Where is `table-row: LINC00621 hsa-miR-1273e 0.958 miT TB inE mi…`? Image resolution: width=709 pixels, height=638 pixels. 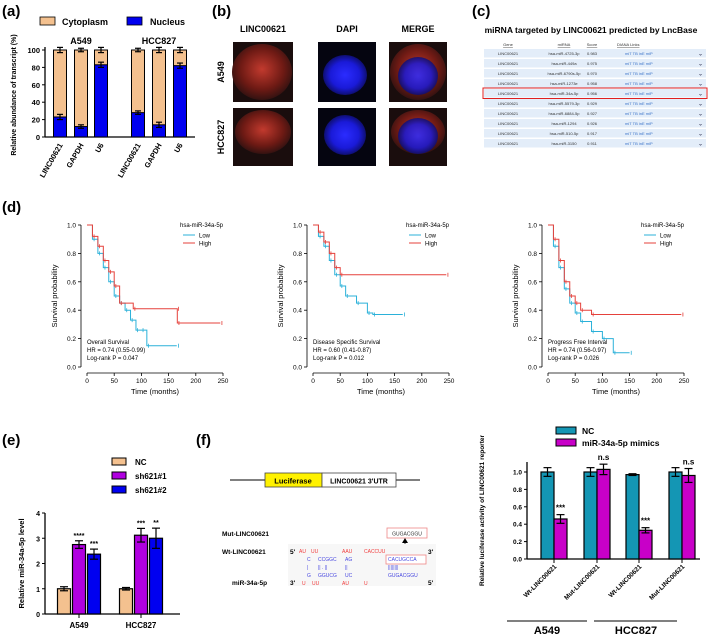
table-row: LINC00621 hsa-miR-1273e 0.958 miT TB inE mi… is located at coordinates (595, 83).